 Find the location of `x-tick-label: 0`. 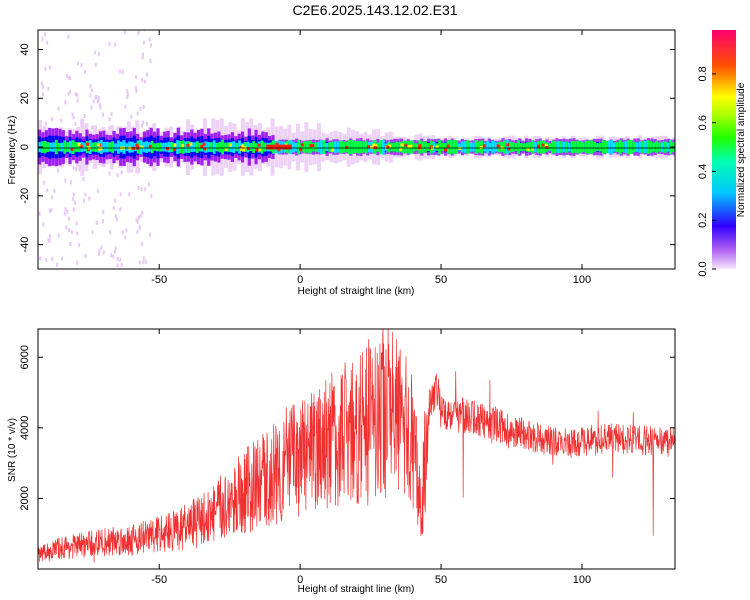

x-tick-label: 0 is located at coordinates (300, 280).